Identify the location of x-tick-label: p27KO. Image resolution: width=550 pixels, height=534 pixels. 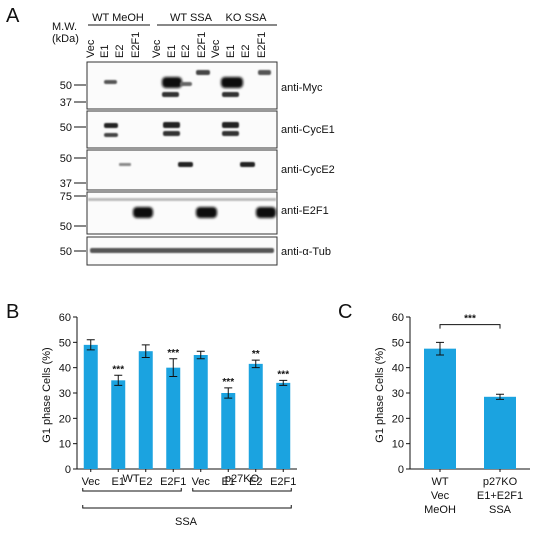
(500, 482).